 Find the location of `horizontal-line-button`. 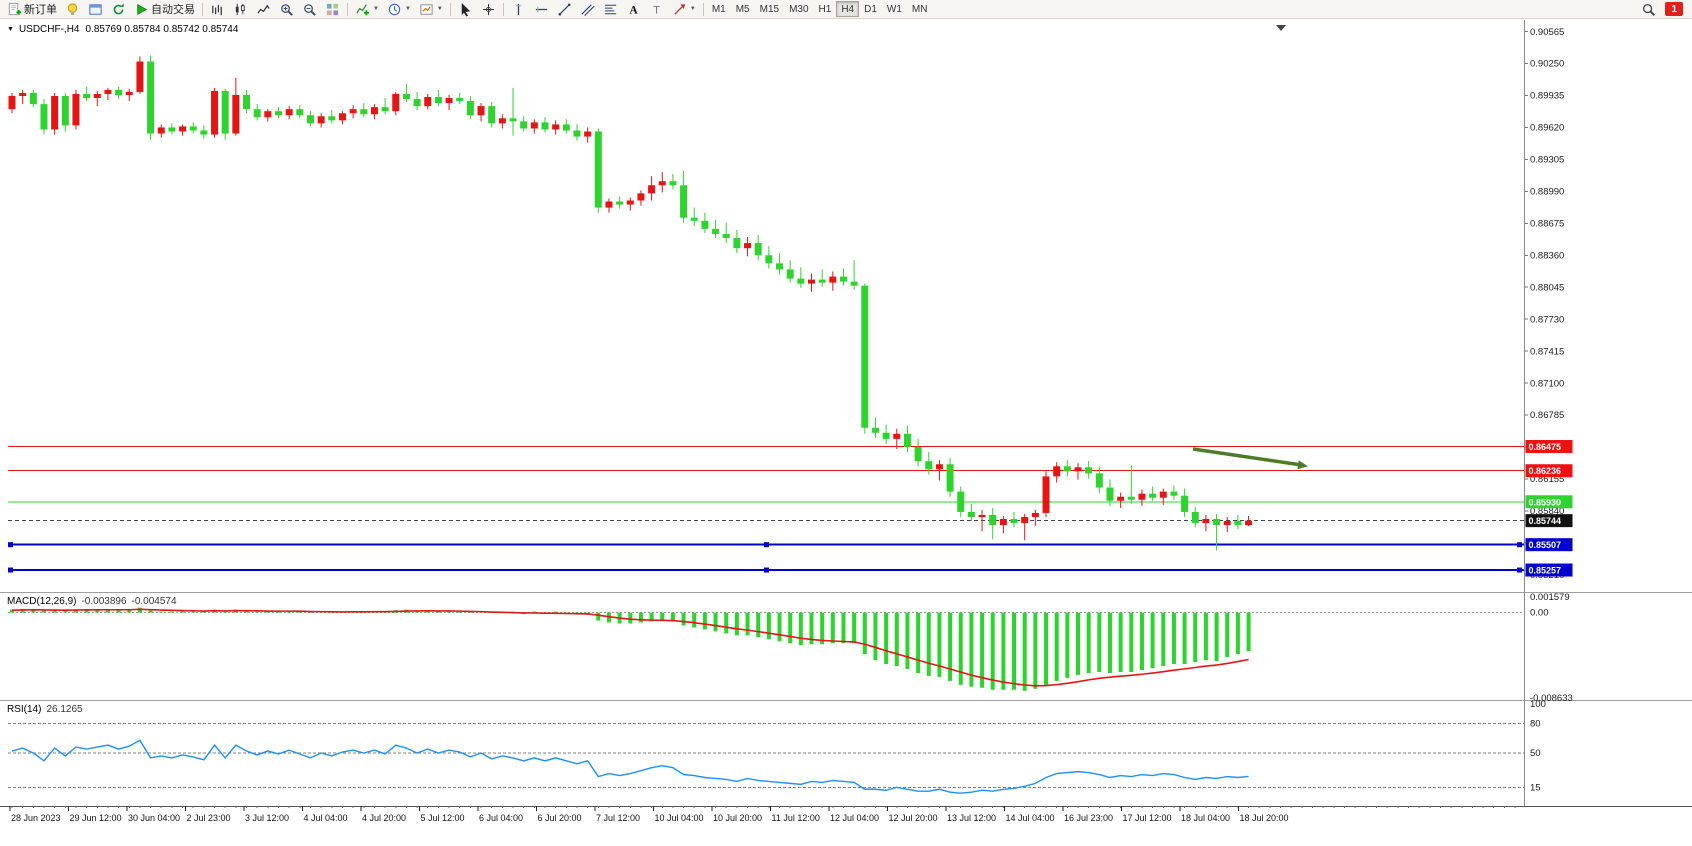

horizontal-line-button is located at coordinates (541, 9).